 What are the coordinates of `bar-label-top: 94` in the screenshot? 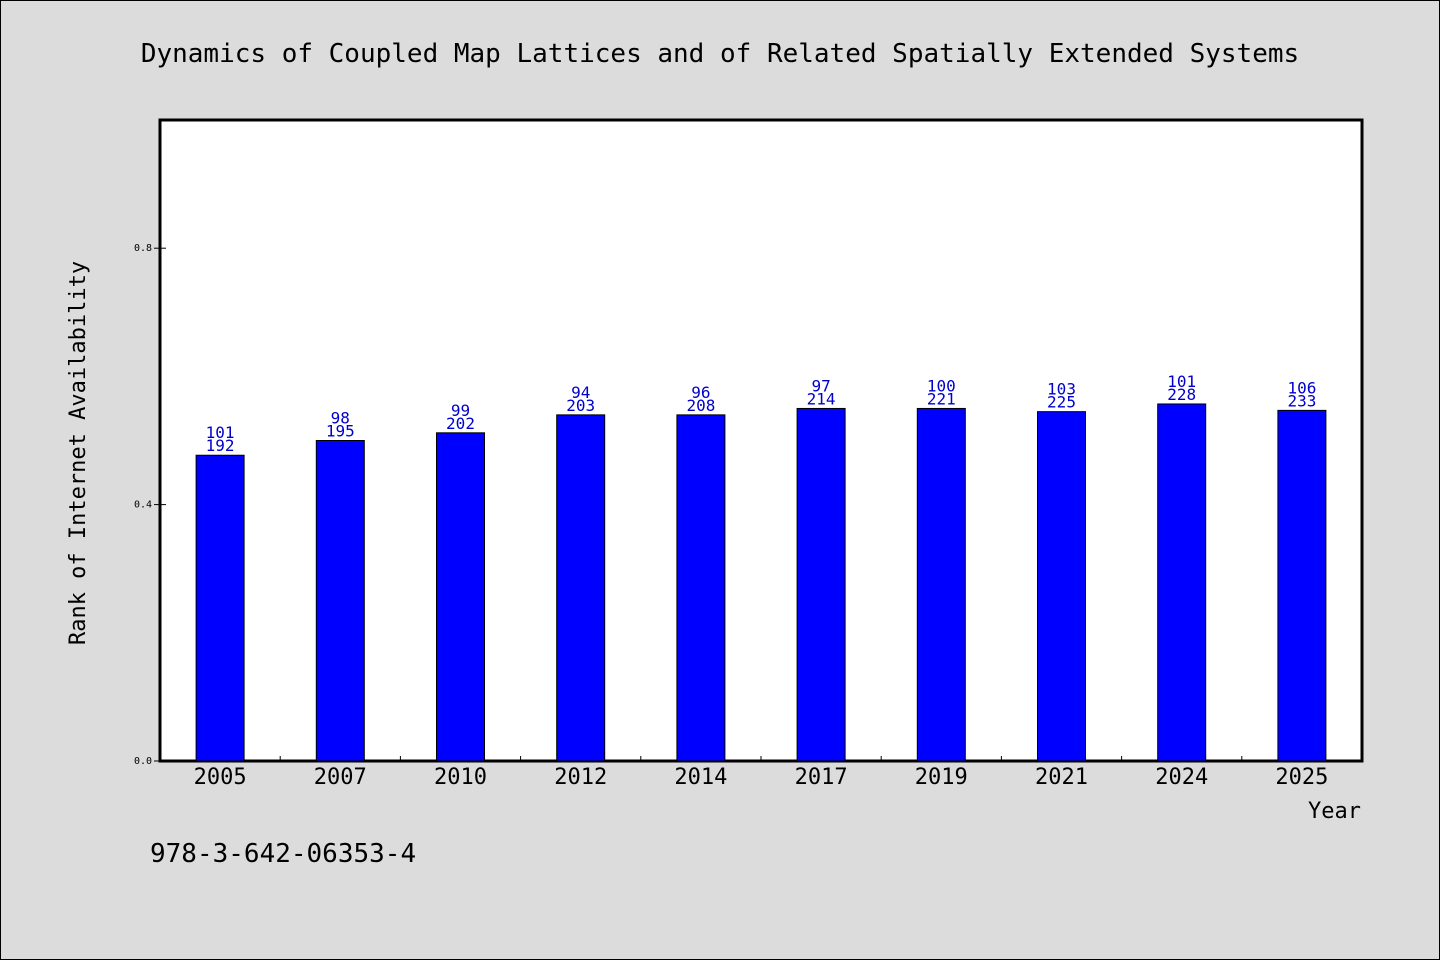 It's located at (580, 392).